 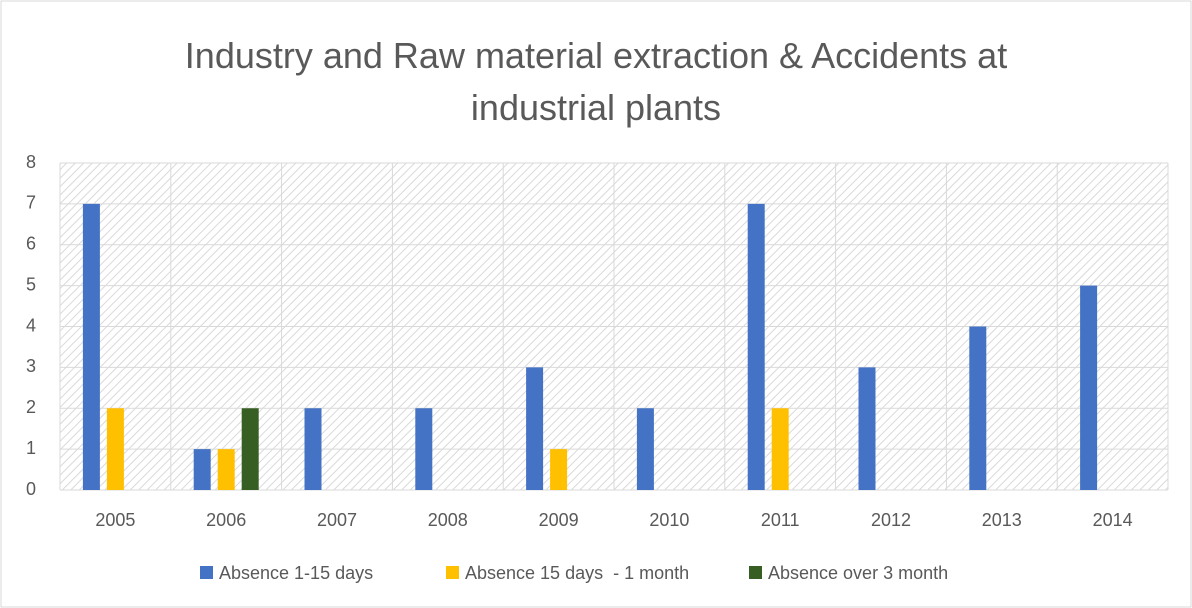 I want to click on x-tick-label: 2009, so click(x=559, y=520).